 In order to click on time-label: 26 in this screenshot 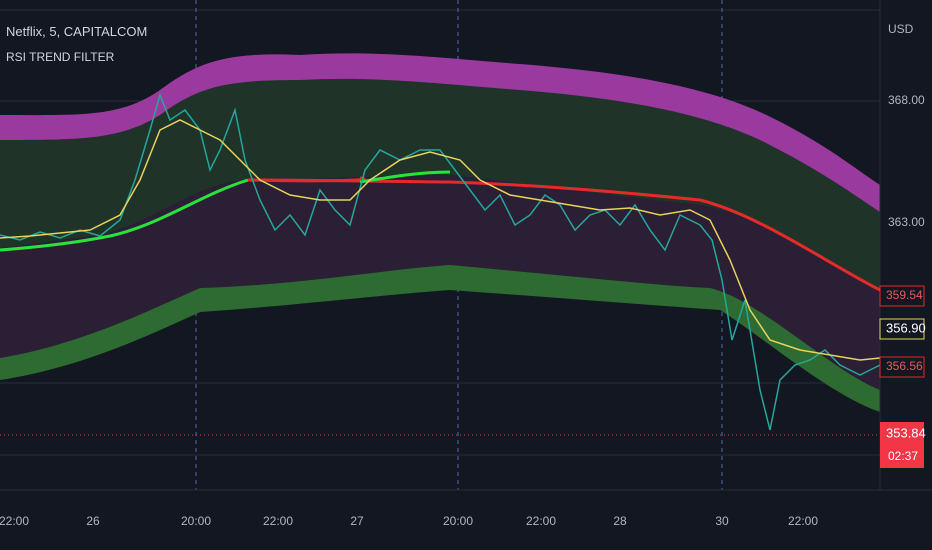, I will do `click(93, 521)`.